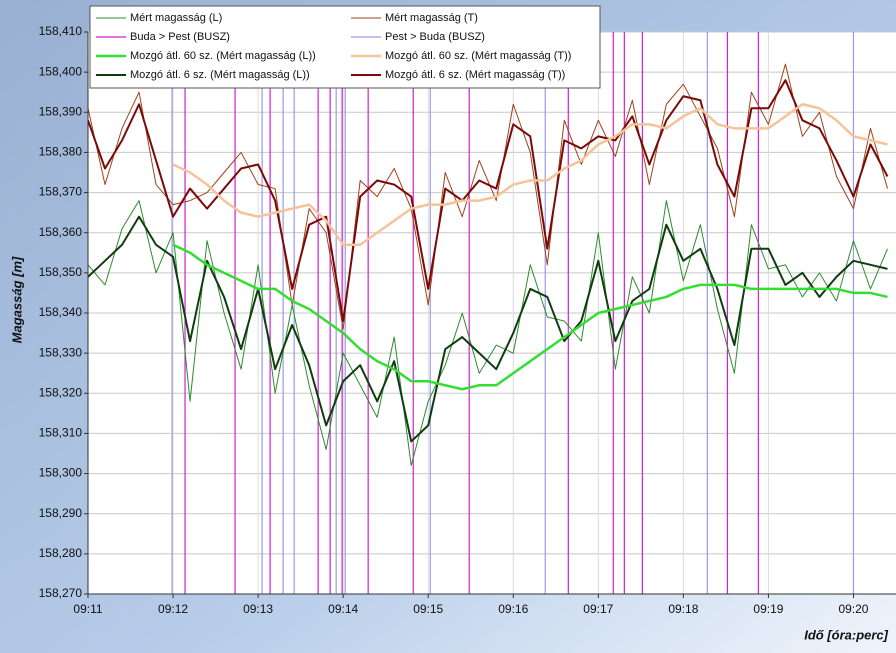  Describe the element at coordinates (61, 553) in the screenshot. I see `y-tick-label: 158,280` at that location.